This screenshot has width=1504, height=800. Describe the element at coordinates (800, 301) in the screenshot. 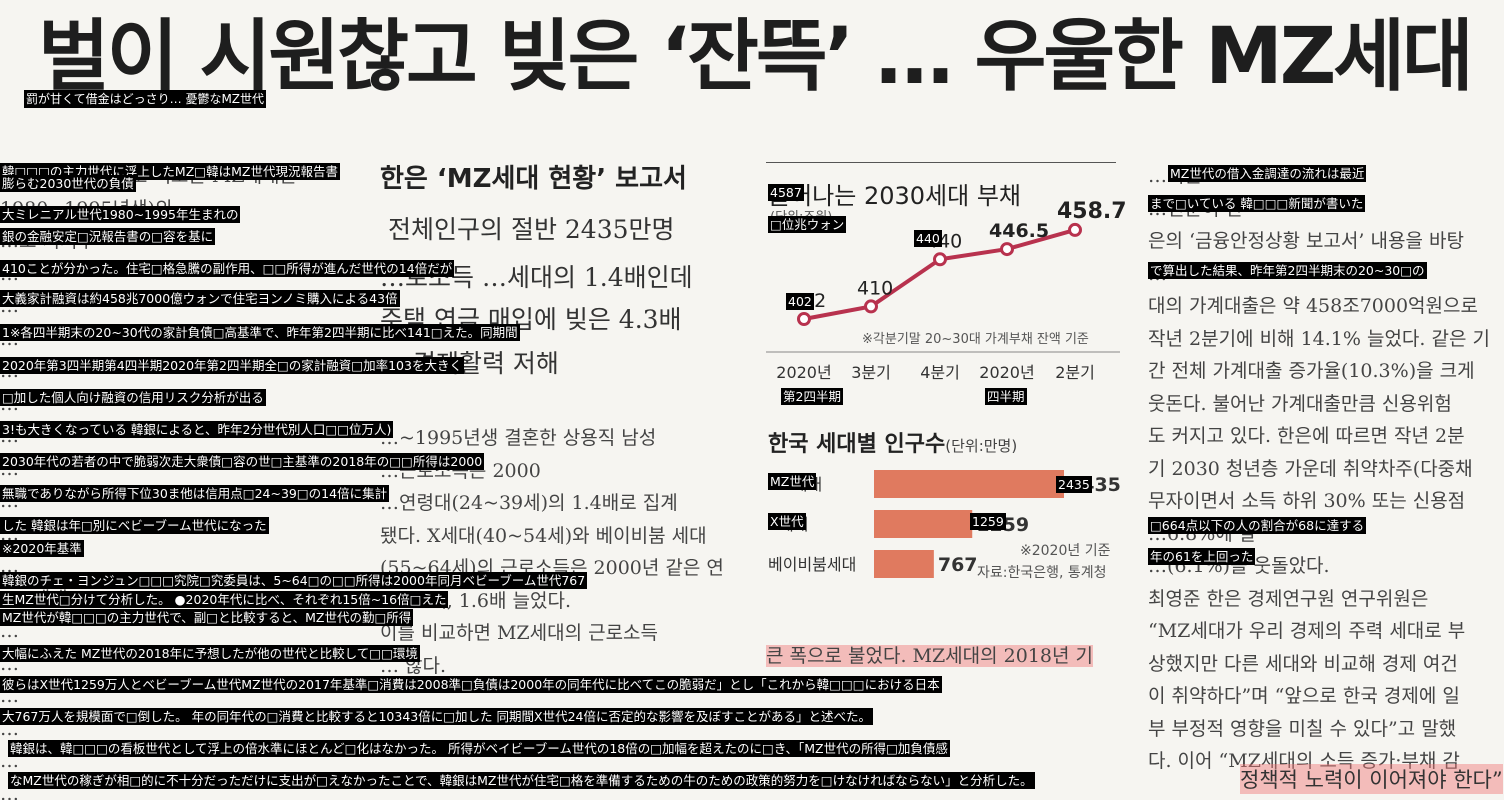

I see `translation-overlay: 402` at that location.